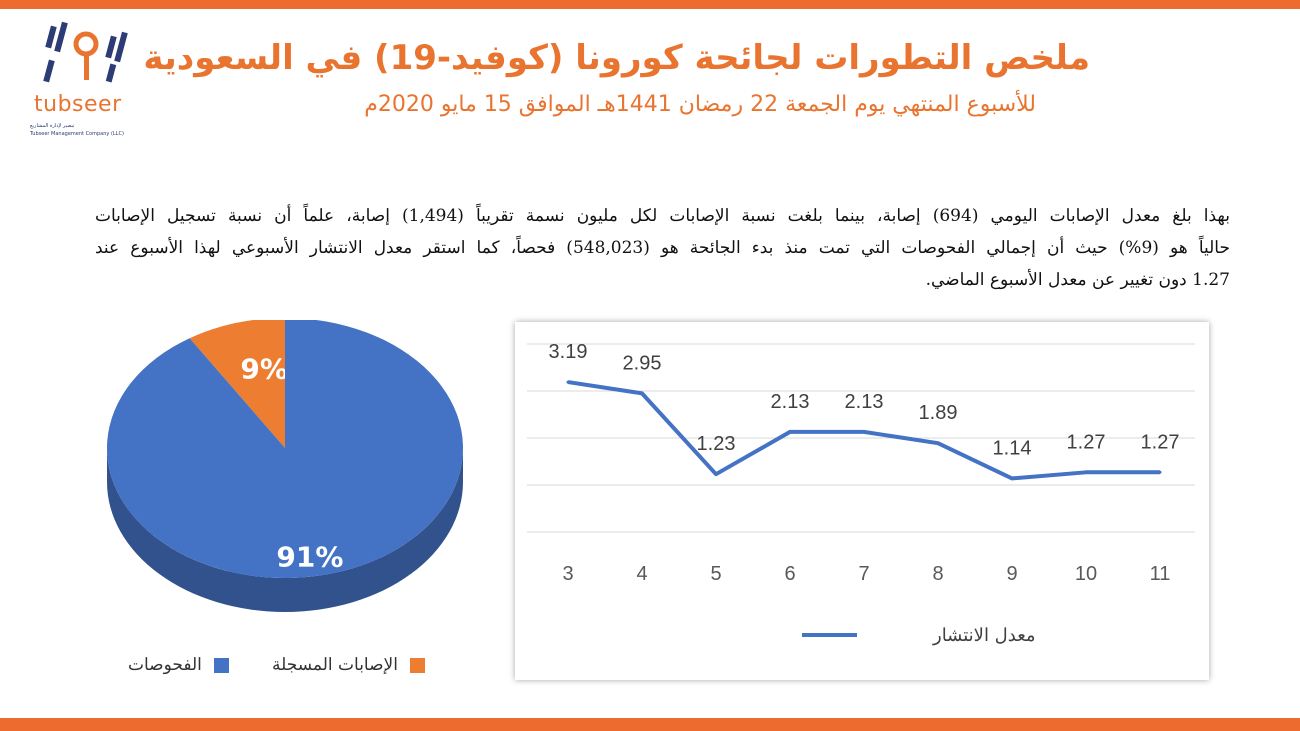  I want to click on x-tick-label: 5, so click(715, 574).